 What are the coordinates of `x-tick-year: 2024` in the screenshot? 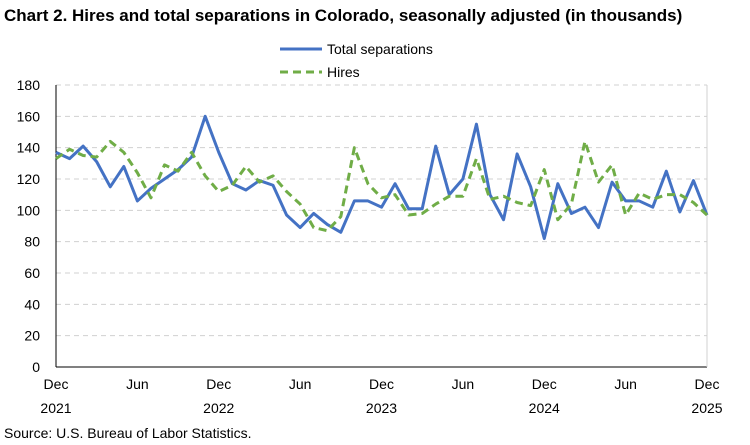 It's located at (544, 408).